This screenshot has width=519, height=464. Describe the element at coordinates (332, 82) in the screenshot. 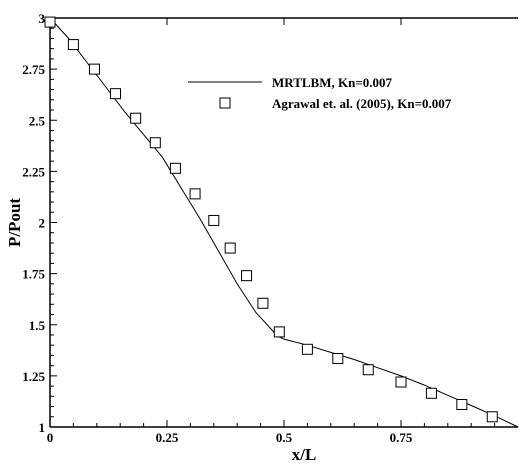

I see `legend-label: MRTLBM, Kn=0.007` at that location.